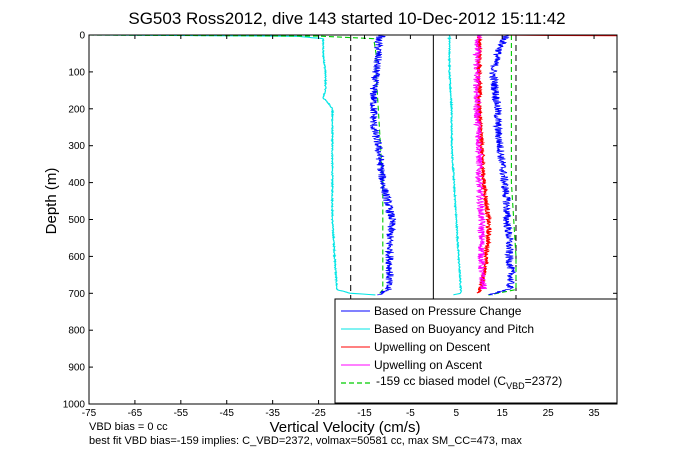 The width and height of the screenshot is (681, 454). What do you see at coordinates (345, 427) in the screenshot?
I see `x-axis-label: Vertical Velocity (cm/s)` at bounding box center [345, 427].